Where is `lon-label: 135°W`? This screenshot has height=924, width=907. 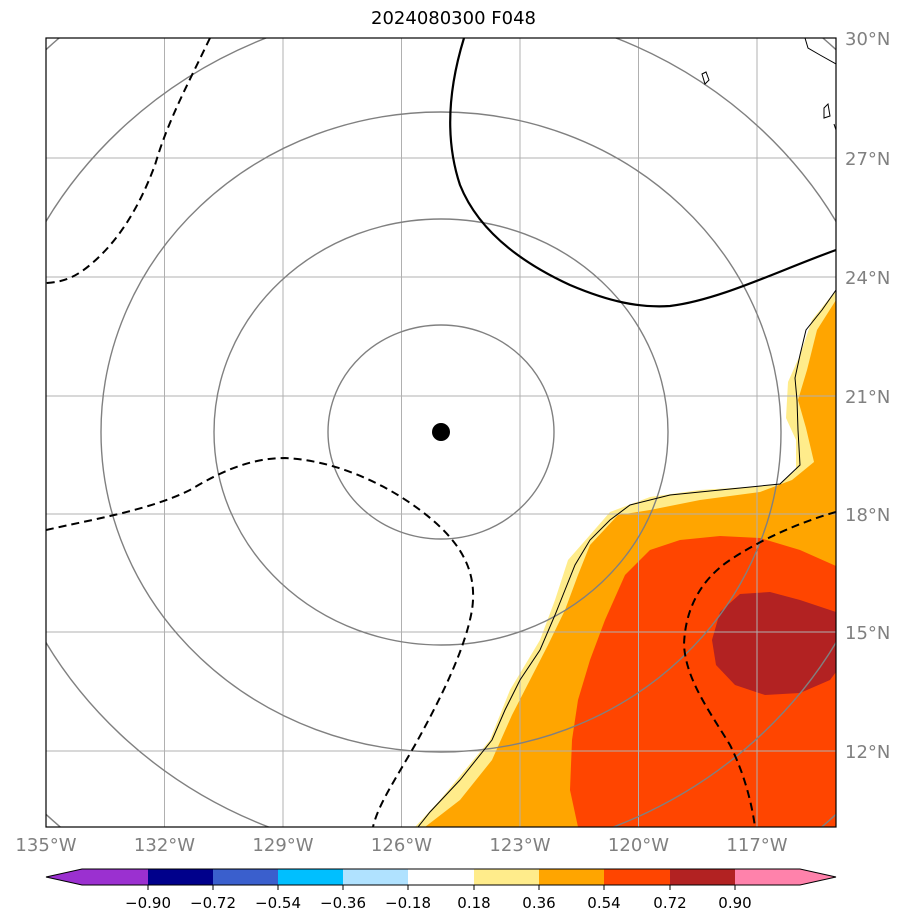
lon-label: 135°W is located at coordinates (45, 845).